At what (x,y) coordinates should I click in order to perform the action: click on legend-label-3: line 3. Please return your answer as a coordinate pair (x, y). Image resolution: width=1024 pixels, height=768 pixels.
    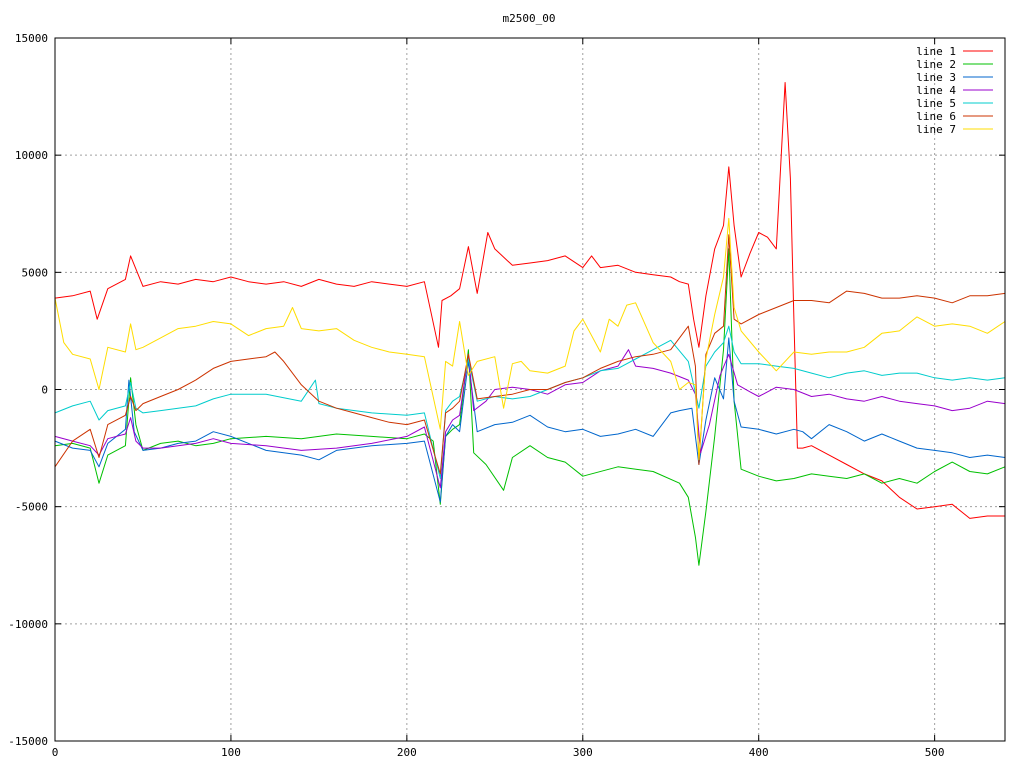
    Looking at the image, I should click on (936, 77).